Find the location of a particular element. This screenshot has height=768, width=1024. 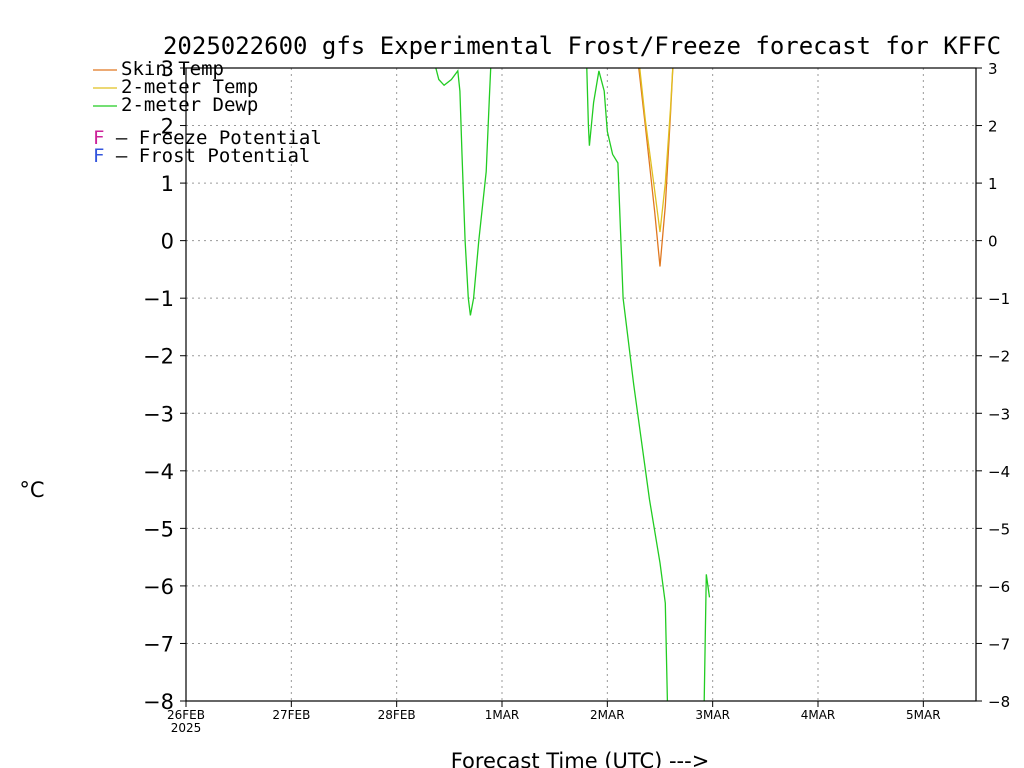

x-tick-label: 1MAR is located at coordinates (502, 715).